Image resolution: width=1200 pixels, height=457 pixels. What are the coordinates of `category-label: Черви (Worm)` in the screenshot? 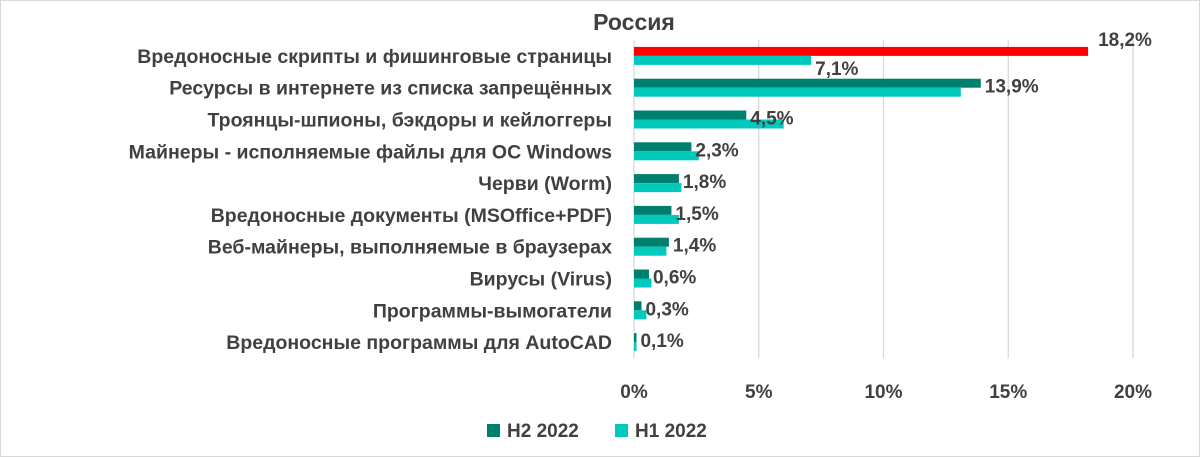 It's located at (545, 184).